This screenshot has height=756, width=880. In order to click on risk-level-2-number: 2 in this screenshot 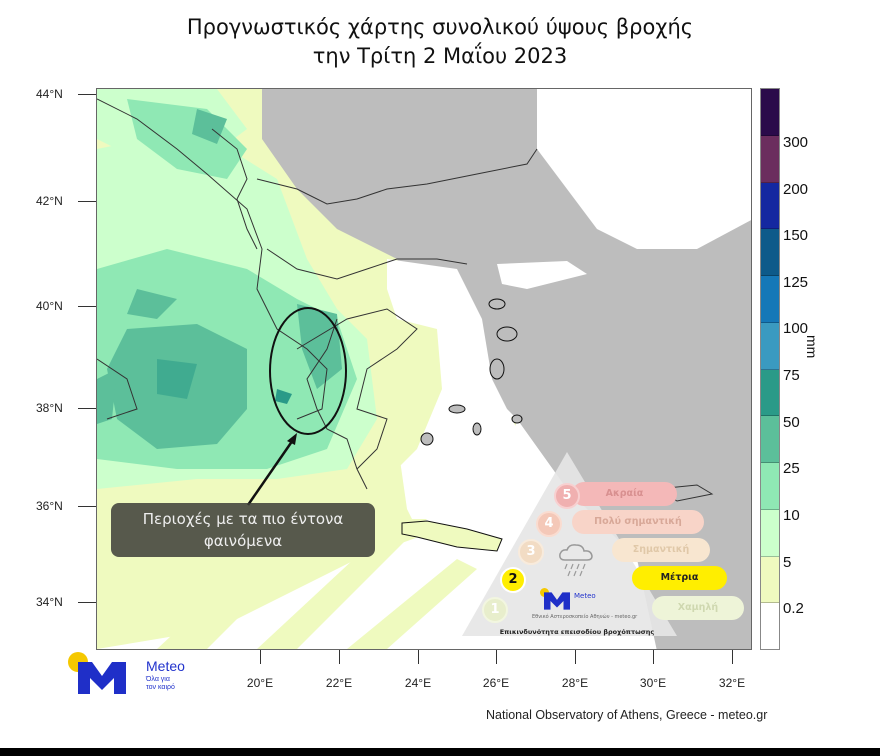, I will do `click(513, 580)`.